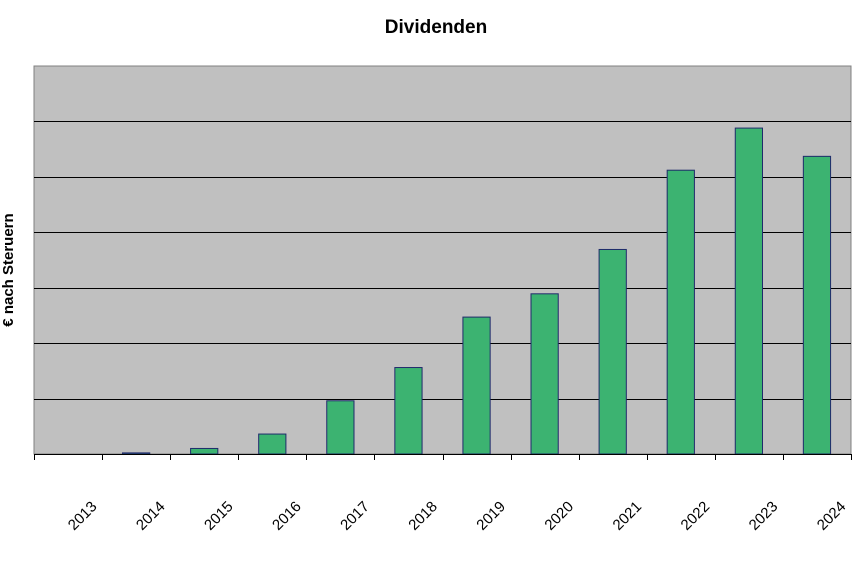  What do you see at coordinates (423, 516) in the screenshot?
I see `x-tick-label: 2018` at bounding box center [423, 516].